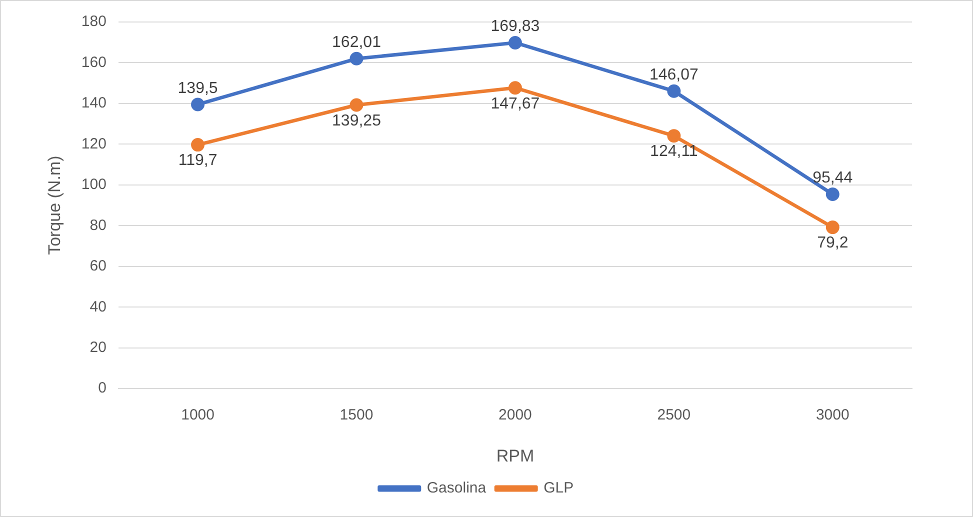 Image resolution: width=973 pixels, height=517 pixels. What do you see at coordinates (357, 415) in the screenshot?
I see `x-tick-label: 1500` at bounding box center [357, 415].